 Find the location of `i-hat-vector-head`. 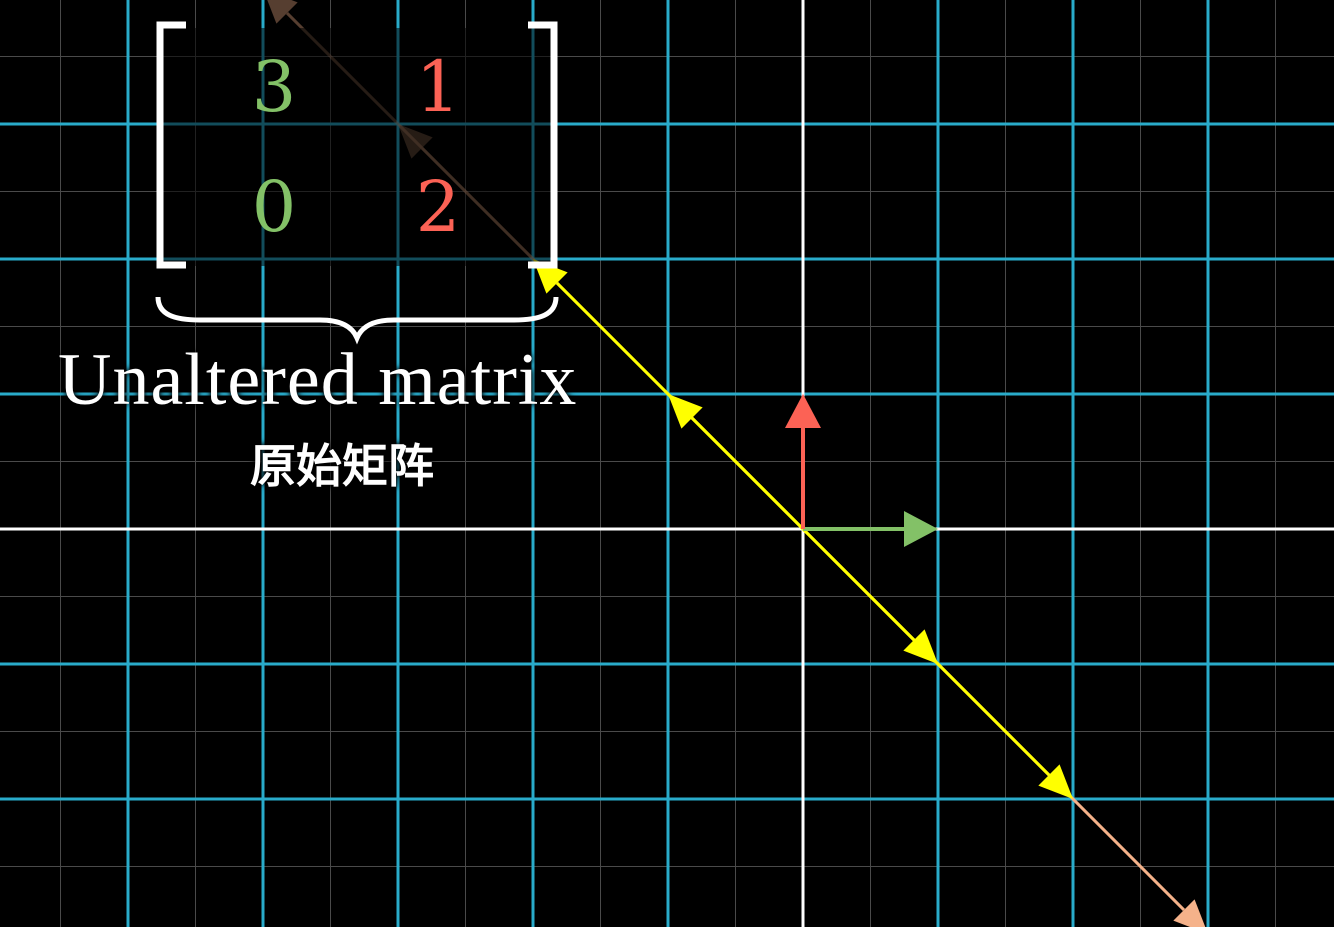

i-hat-vector-head is located at coordinates (921, 529).